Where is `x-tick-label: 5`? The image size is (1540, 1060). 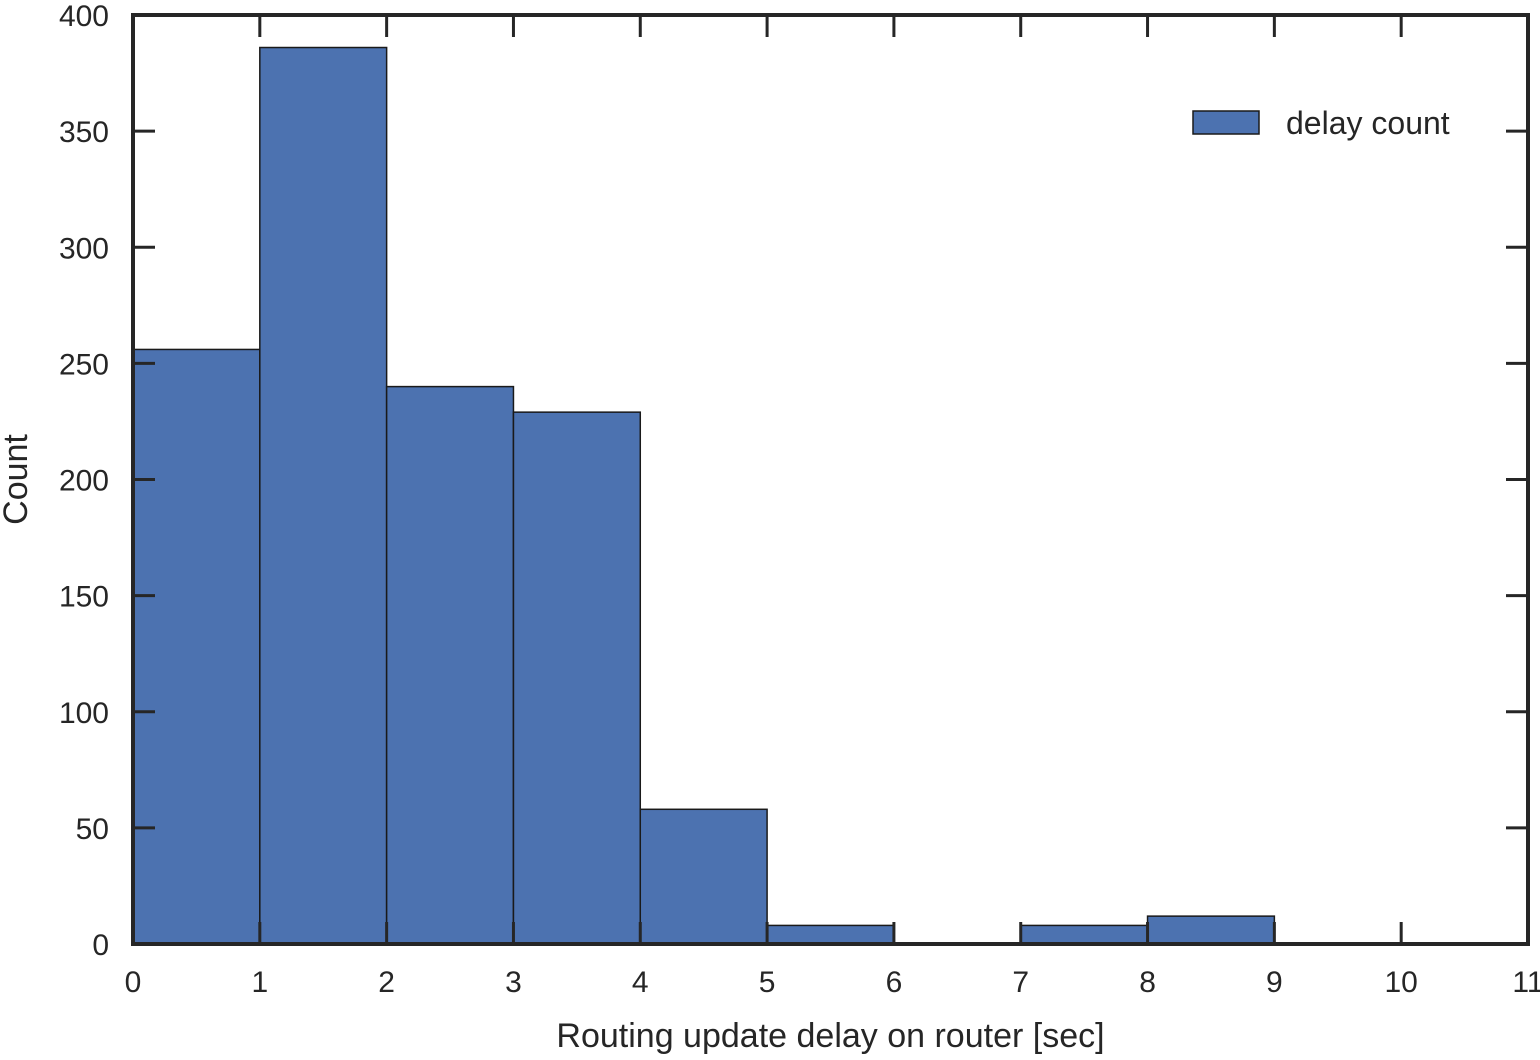
x-tick-label: 5 is located at coordinates (767, 982).